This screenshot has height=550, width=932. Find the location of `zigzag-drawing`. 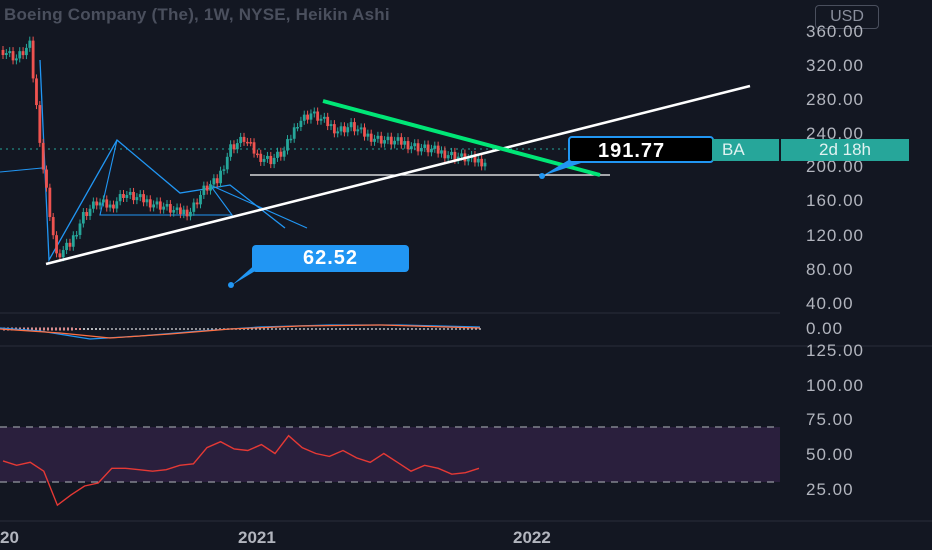

zigzag-drawing is located at coordinates (162, 161).